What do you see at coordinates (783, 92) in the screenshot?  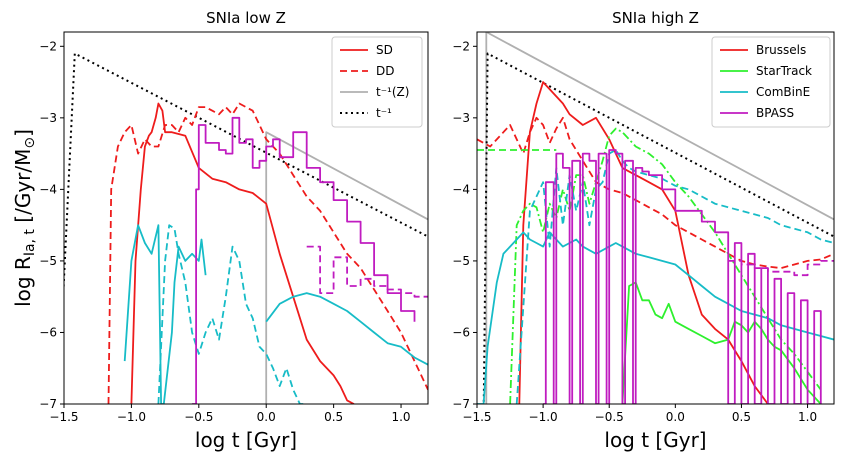 I see `legend-label: ComBinE` at bounding box center [783, 92].